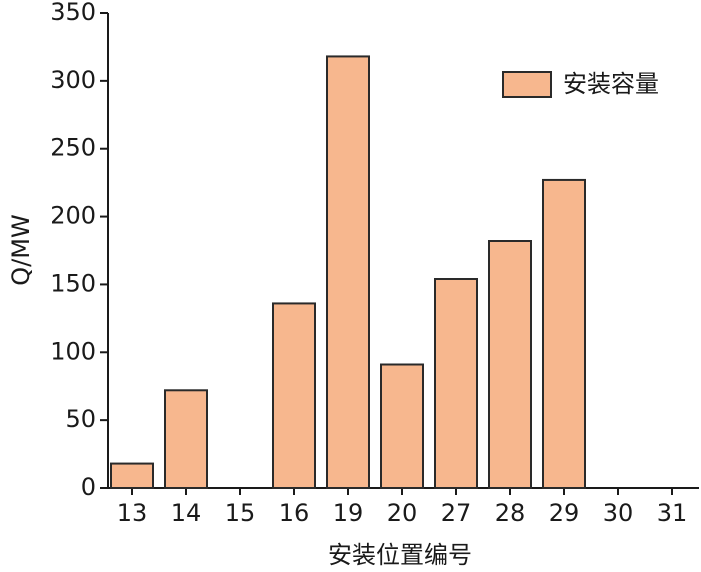 The width and height of the screenshot is (701, 572). I want to click on y-tick-label: 50, so click(80, 419).